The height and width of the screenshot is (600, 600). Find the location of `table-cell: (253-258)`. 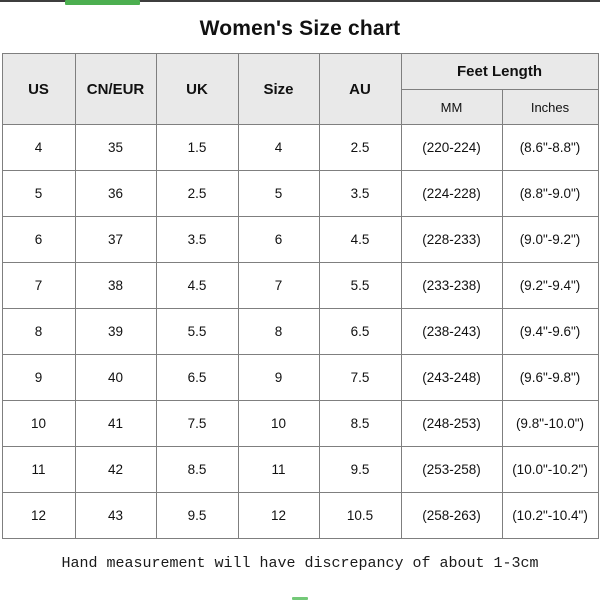

table-cell: (253-258) is located at coordinates (451, 469).